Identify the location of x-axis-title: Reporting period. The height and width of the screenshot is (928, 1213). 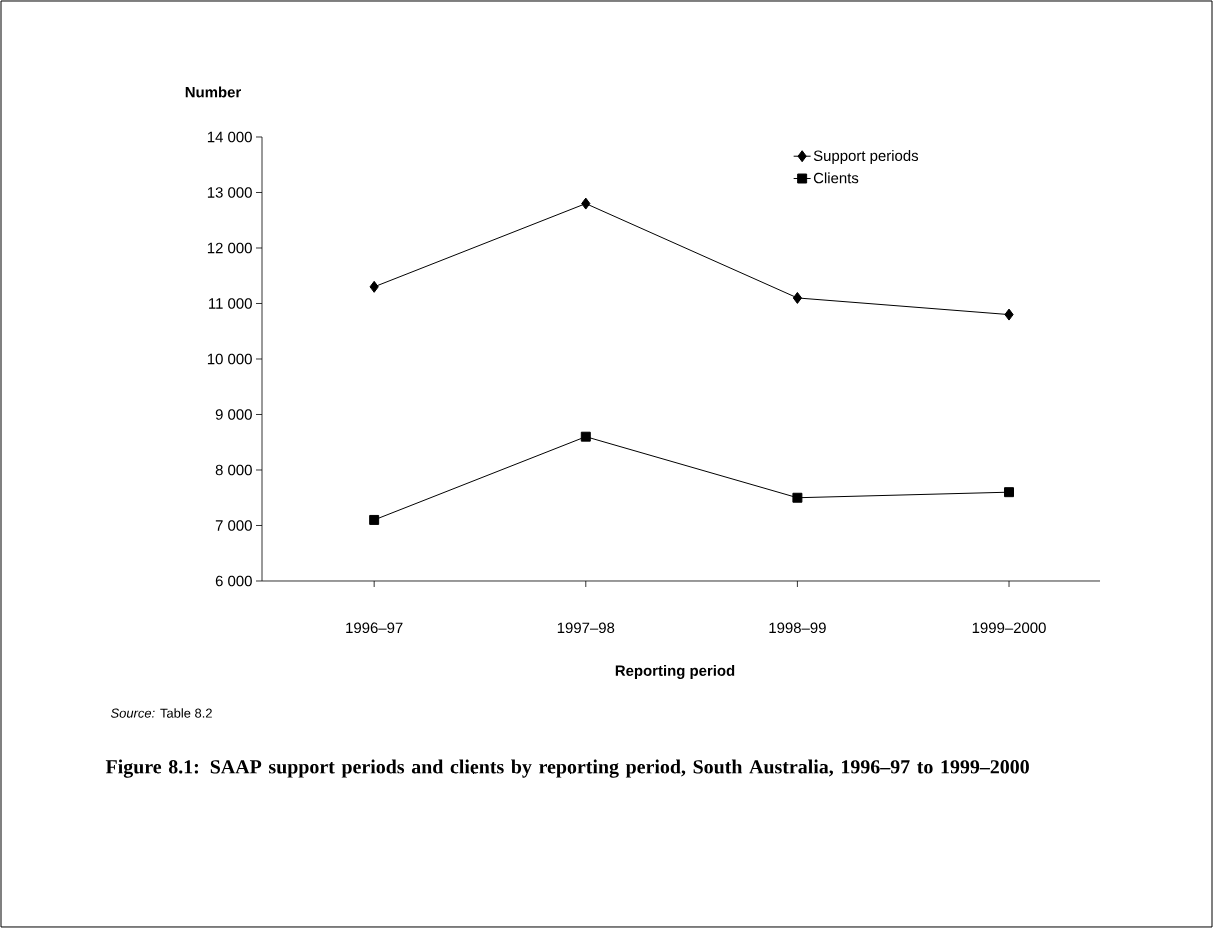
(675, 671).